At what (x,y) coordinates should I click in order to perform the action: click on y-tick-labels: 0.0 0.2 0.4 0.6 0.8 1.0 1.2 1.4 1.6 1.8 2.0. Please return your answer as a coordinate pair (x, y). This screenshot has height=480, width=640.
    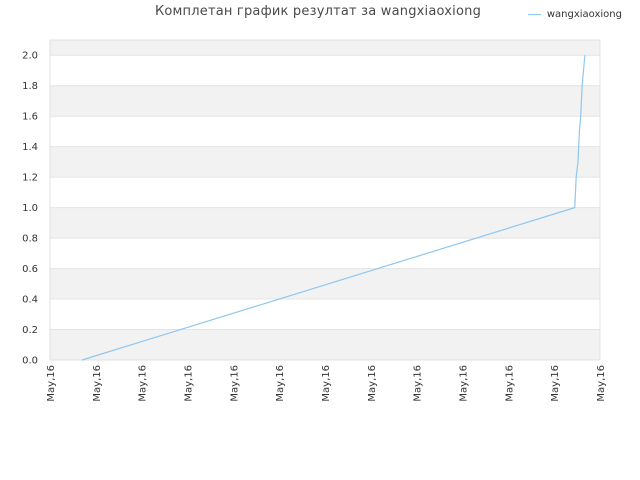
    Looking at the image, I should click on (30, 209).